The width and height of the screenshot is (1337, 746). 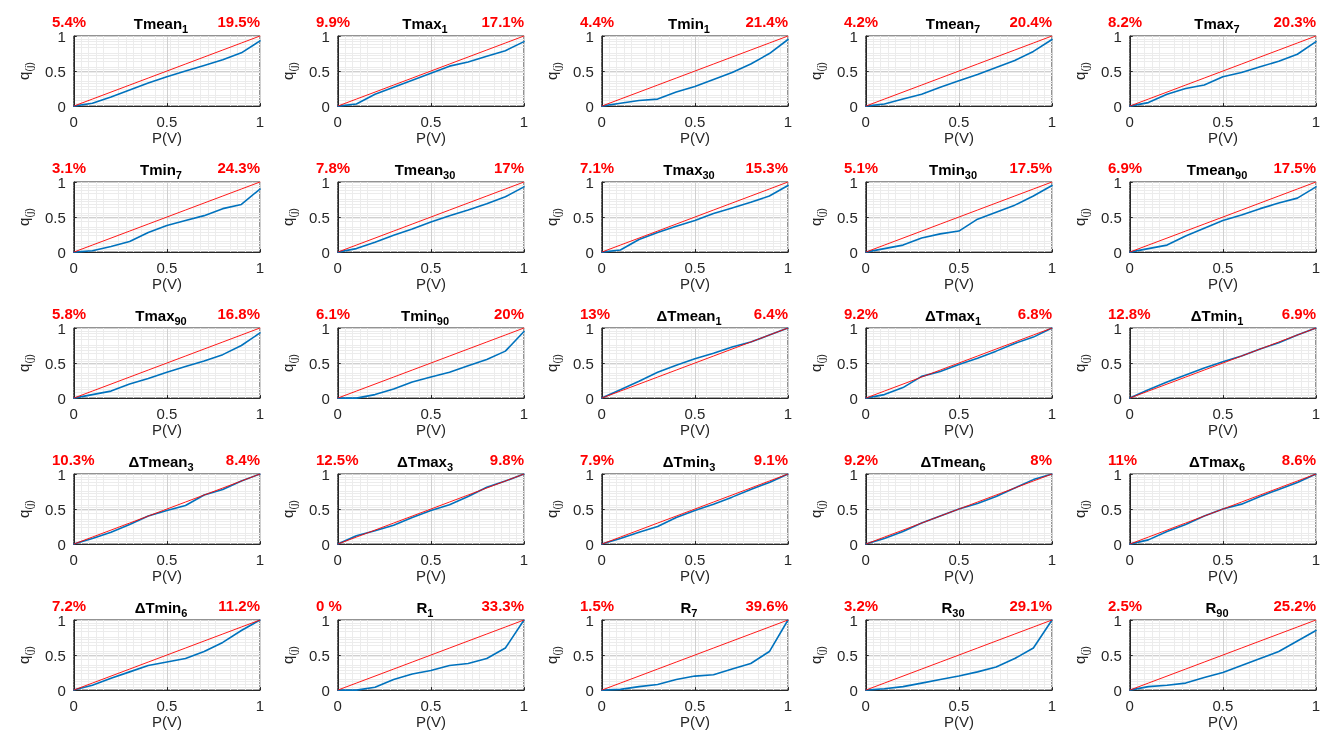 What do you see at coordinates (597, 167) in the screenshot?
I see `text: 7.1%` at bounding box center [597, 167].